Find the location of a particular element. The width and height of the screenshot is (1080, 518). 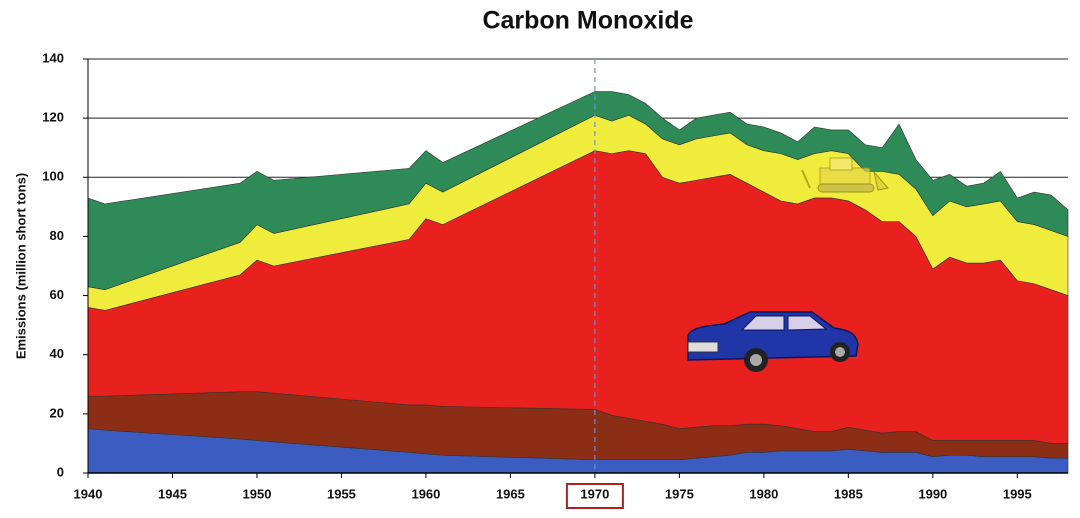

x-tick-label: 1985 is located at coordinates (848, 493).